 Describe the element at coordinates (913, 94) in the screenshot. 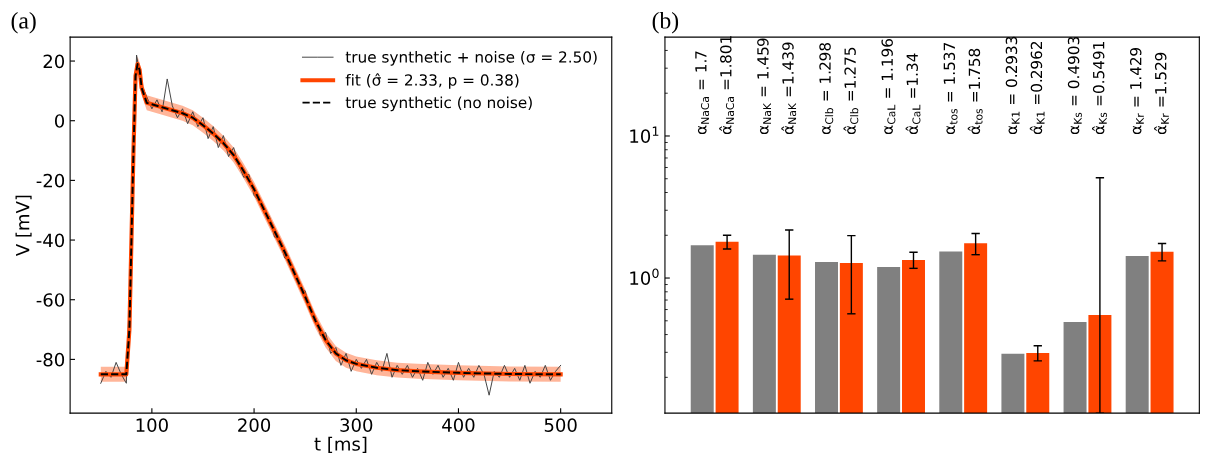

I see `annotation: α̂$_{CaL}$ =1.34` at that location.